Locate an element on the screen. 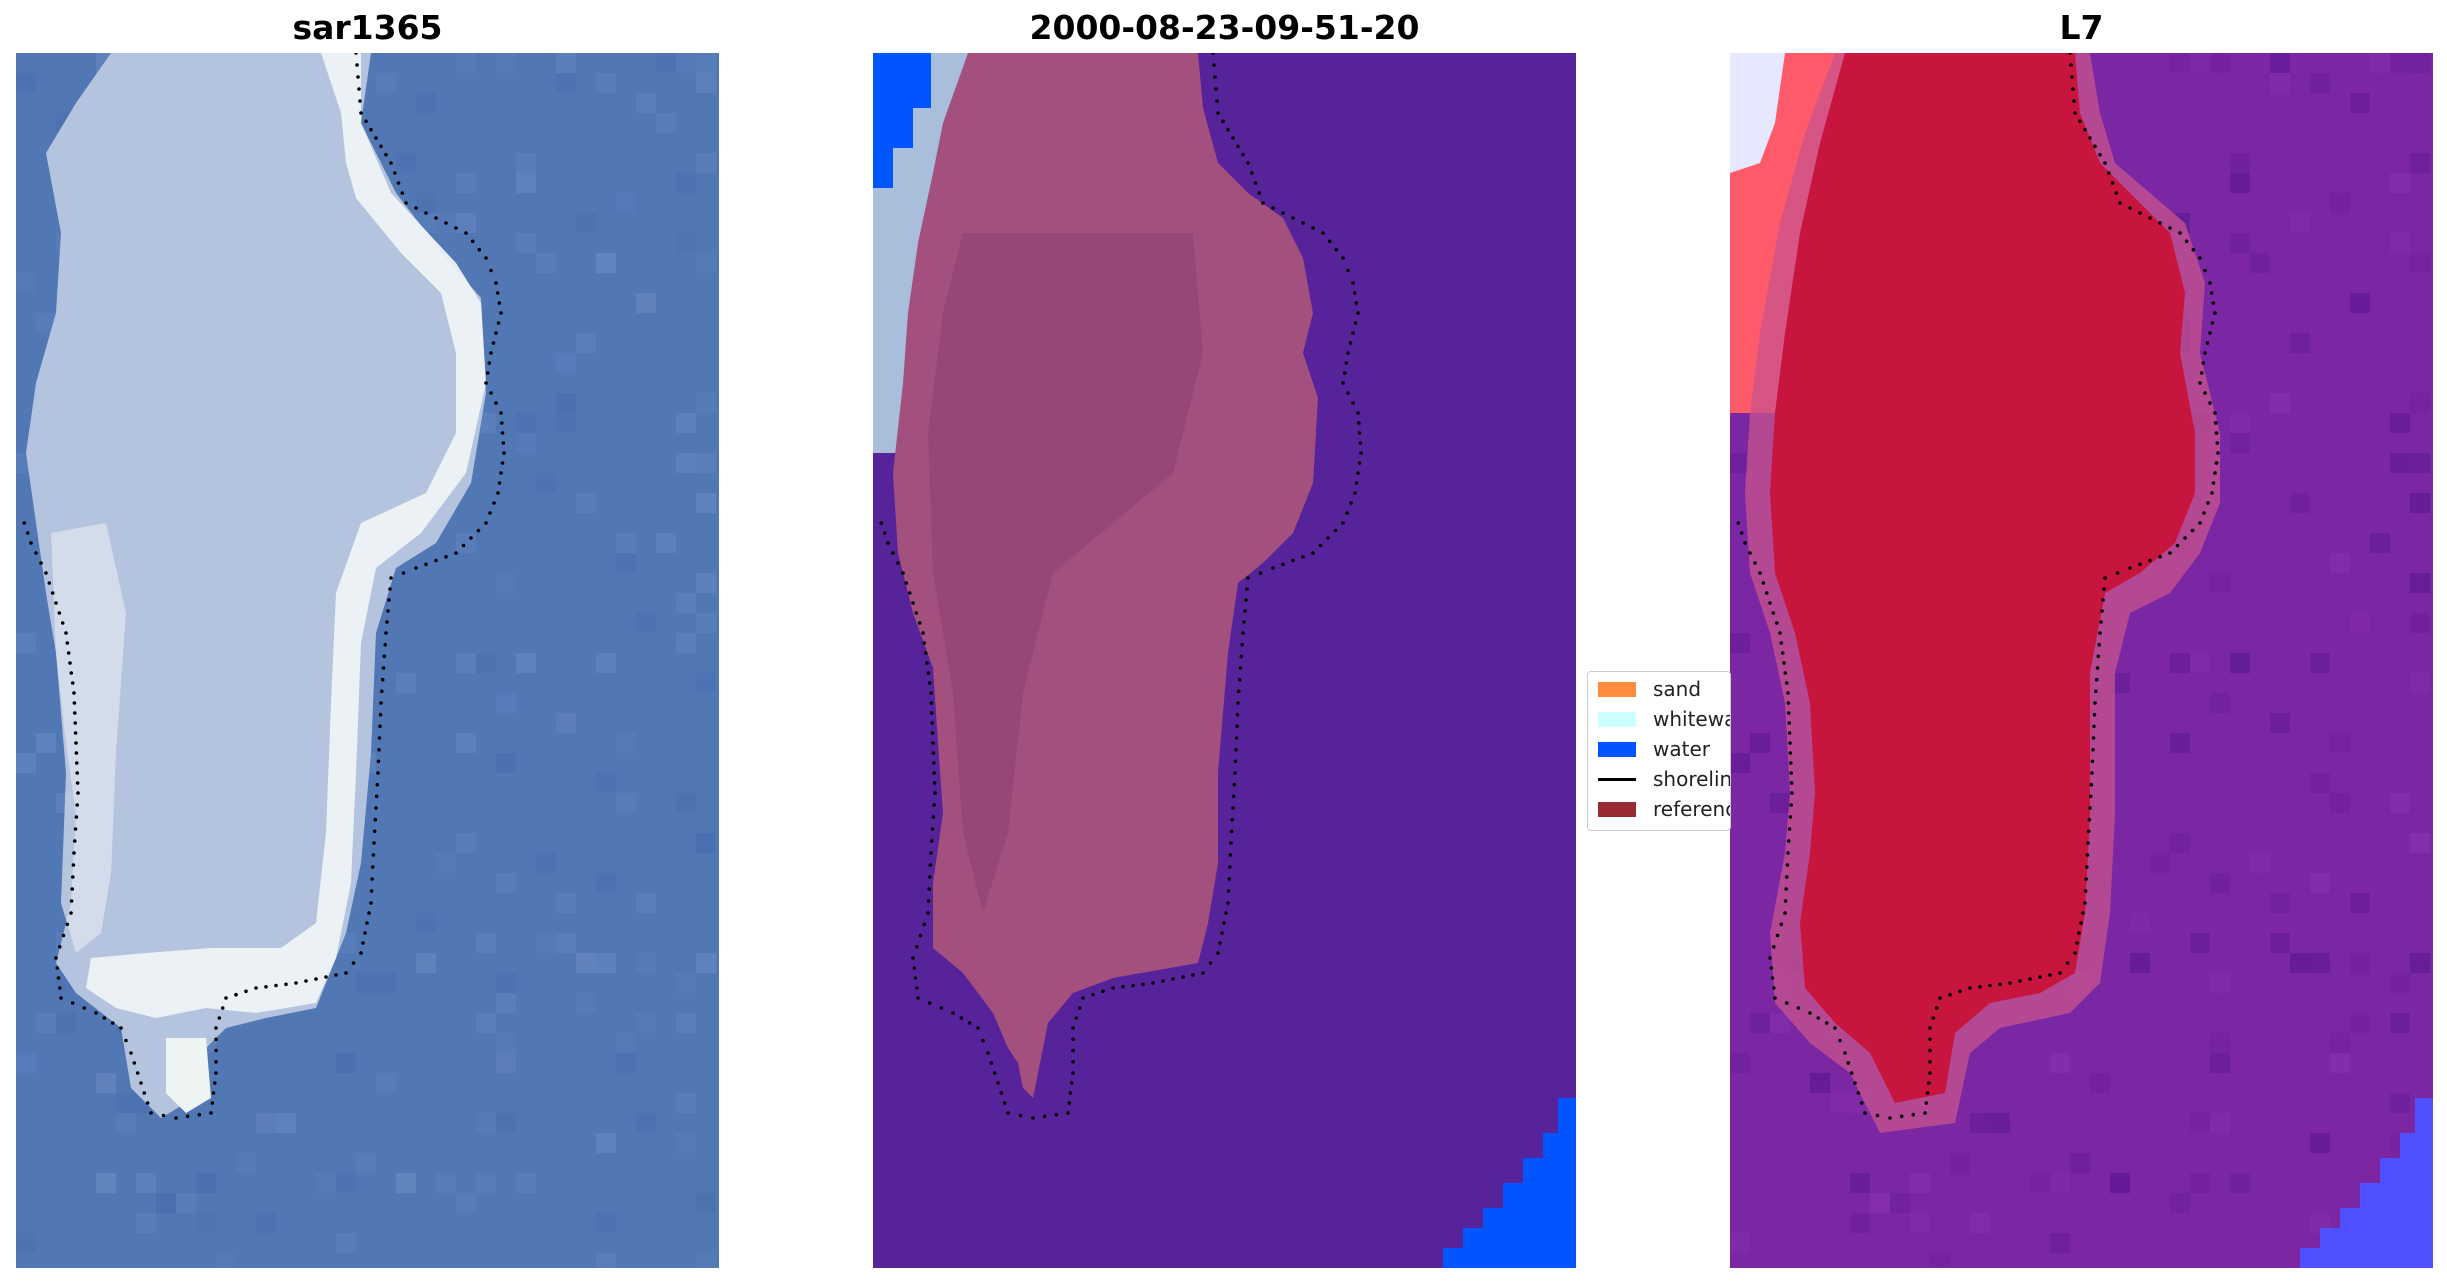 The height and width of the screenshot is (1283, 2447). island-tip is located at coordinates (188, 1075).